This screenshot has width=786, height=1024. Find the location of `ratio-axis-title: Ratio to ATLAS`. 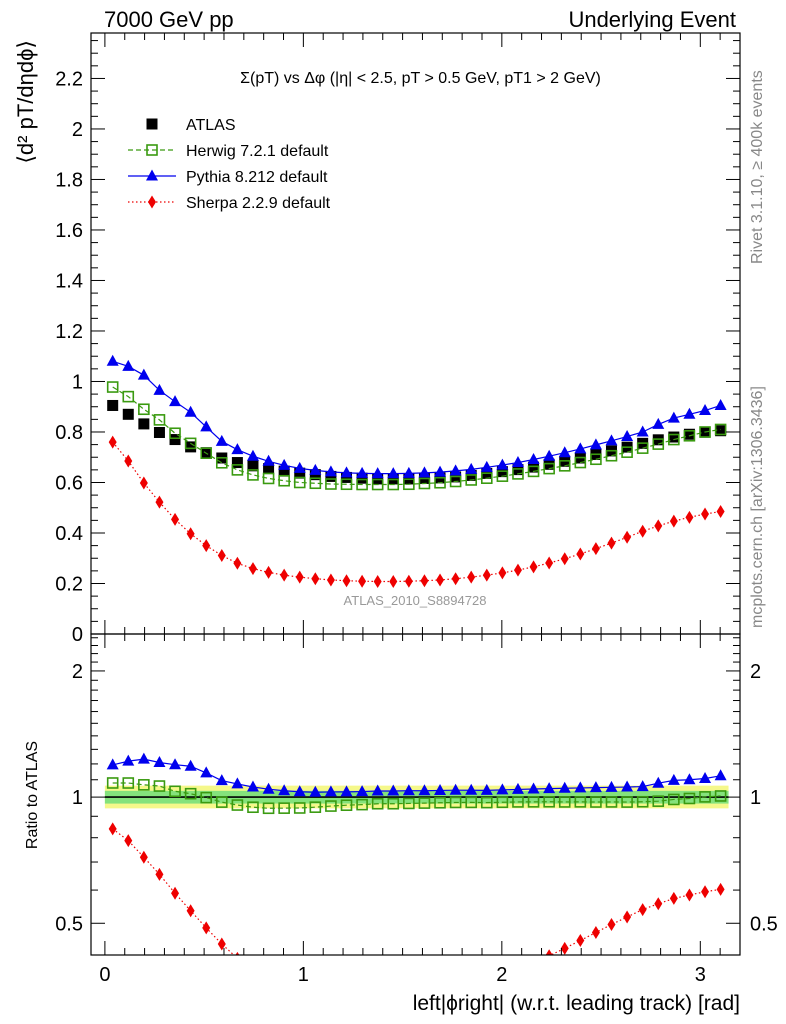

ratio-axis-title: Ratio to ATLAS is located at coordinates (32, 795).